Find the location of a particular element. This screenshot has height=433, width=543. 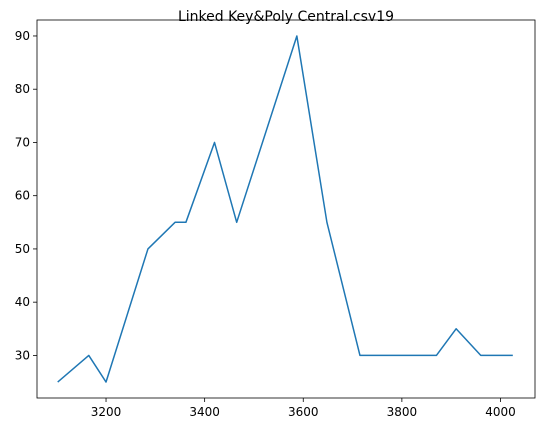

y-tick-label: 90 is located at coordinates (22, 36).